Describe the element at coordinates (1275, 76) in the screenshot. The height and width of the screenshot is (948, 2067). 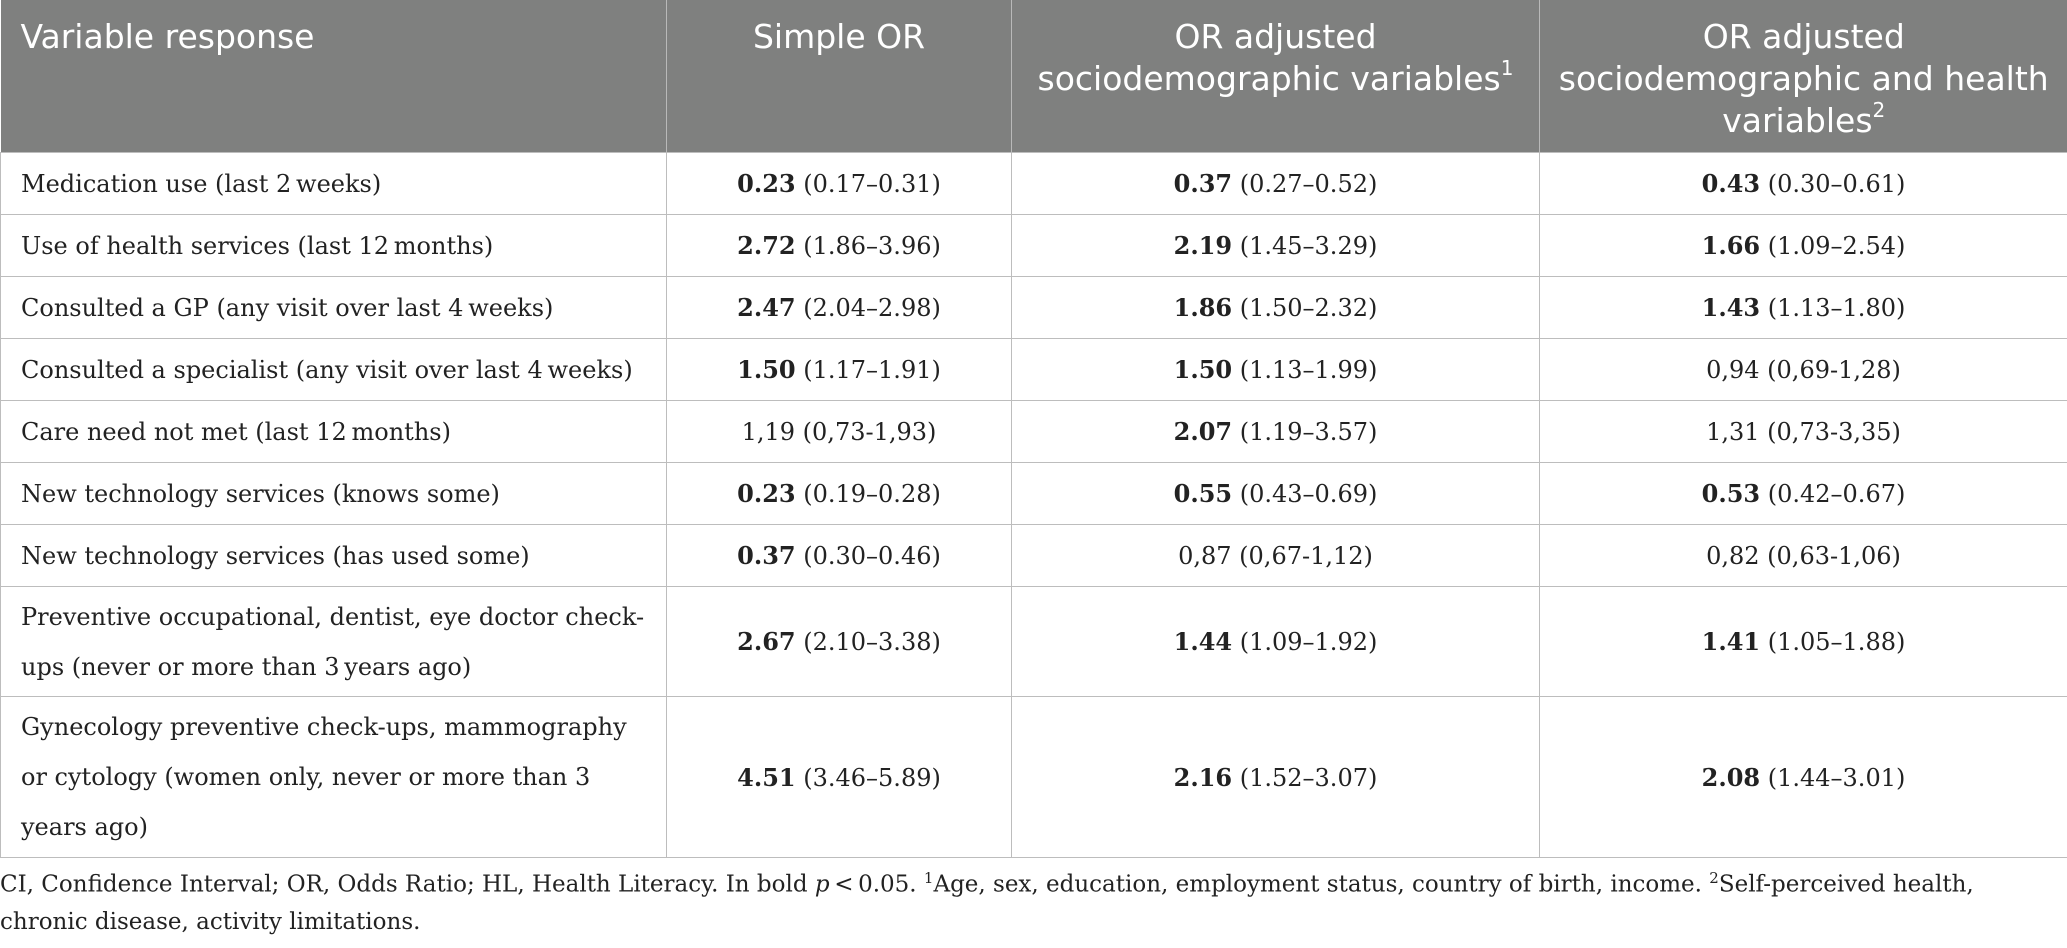
I see `header-or-adjusted-sociodemographic: OR adjusted sociodemographic variables1` at that location.